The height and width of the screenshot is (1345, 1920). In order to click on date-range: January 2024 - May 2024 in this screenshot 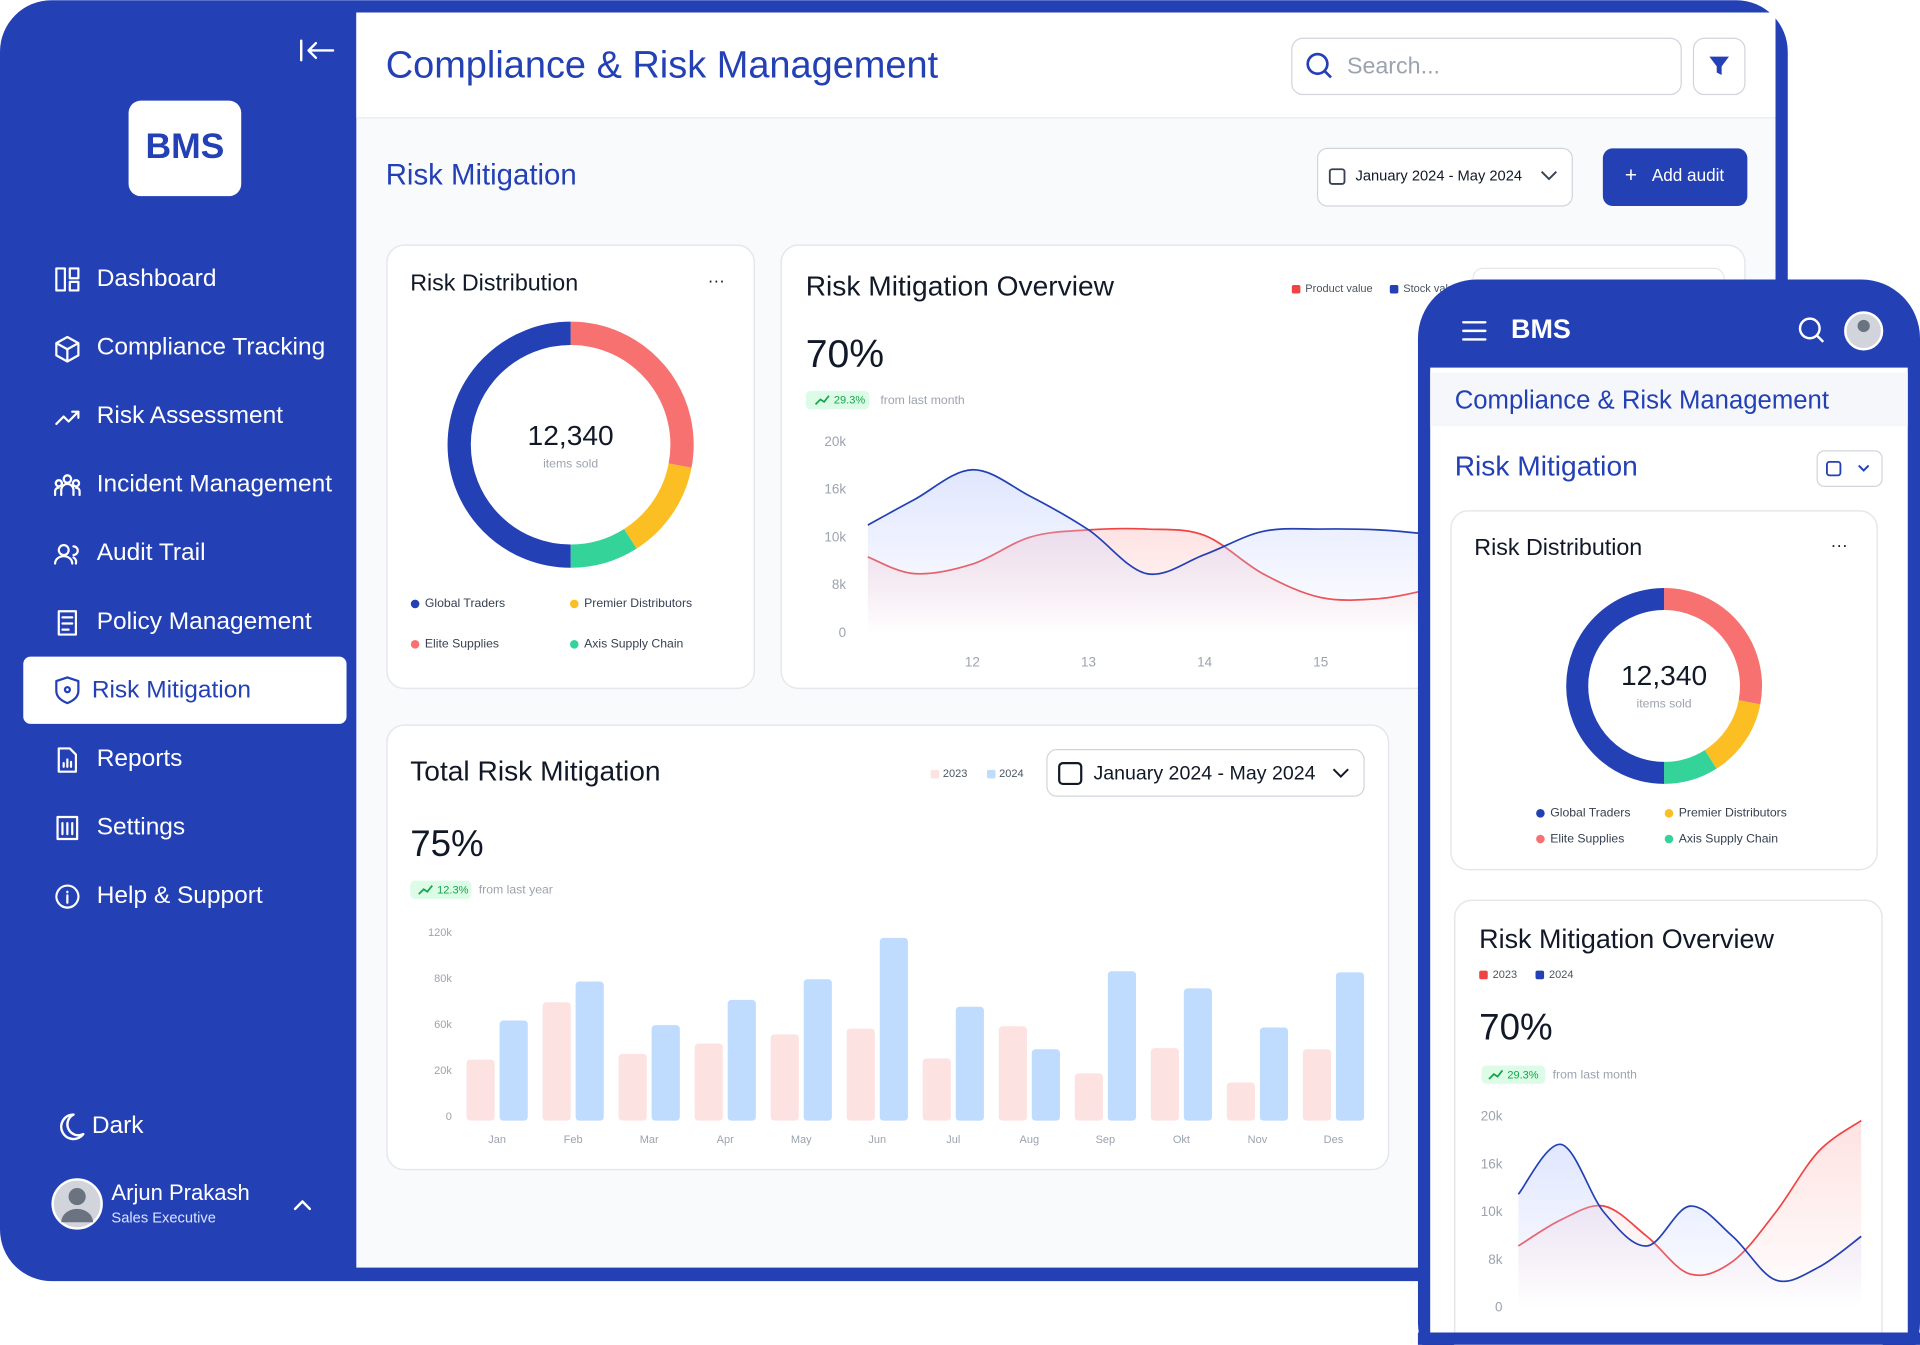, I will do `click(1204, 773)`.